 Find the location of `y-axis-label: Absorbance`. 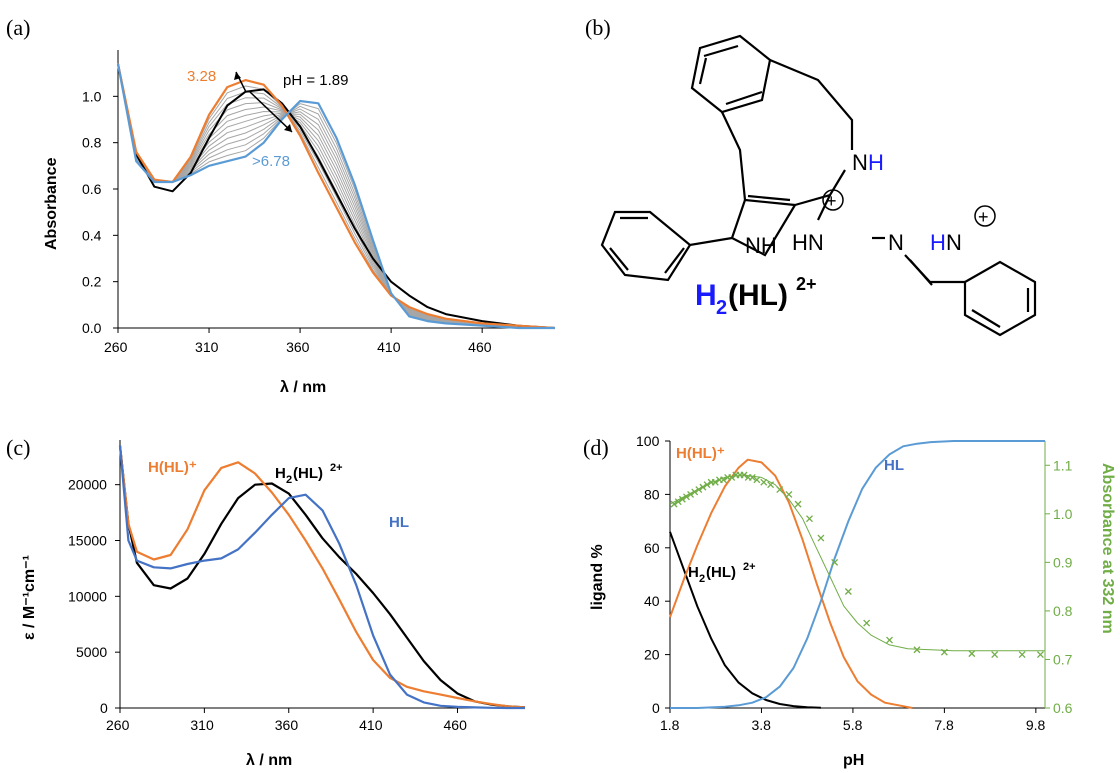

y-axis-label: Absorbance is located at coordinates (51, 203).